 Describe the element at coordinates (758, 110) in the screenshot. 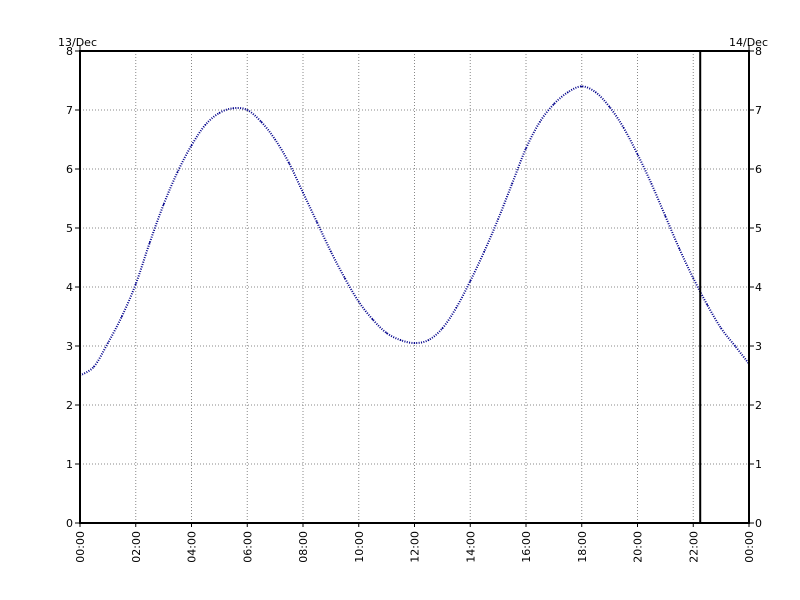

I see `y-tick-label-right: 7` at that location.